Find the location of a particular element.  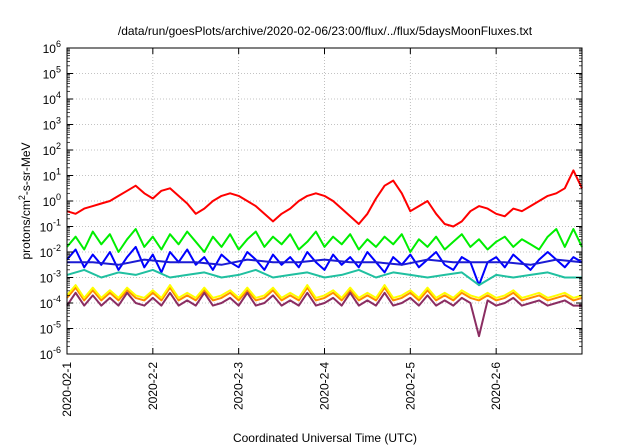

x-tick-label: 2020-02-1 is located at coordinates (67, 389).